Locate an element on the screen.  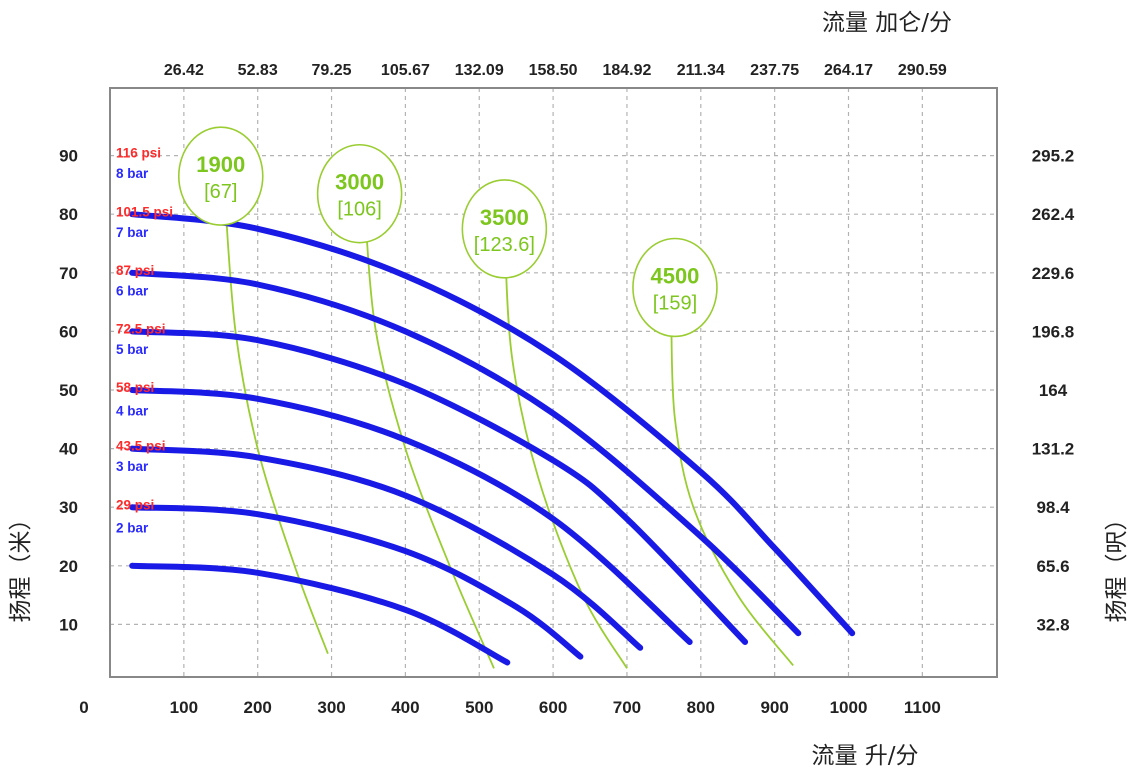
speed-label-sub: [67] is located at coordinates (220, 192).